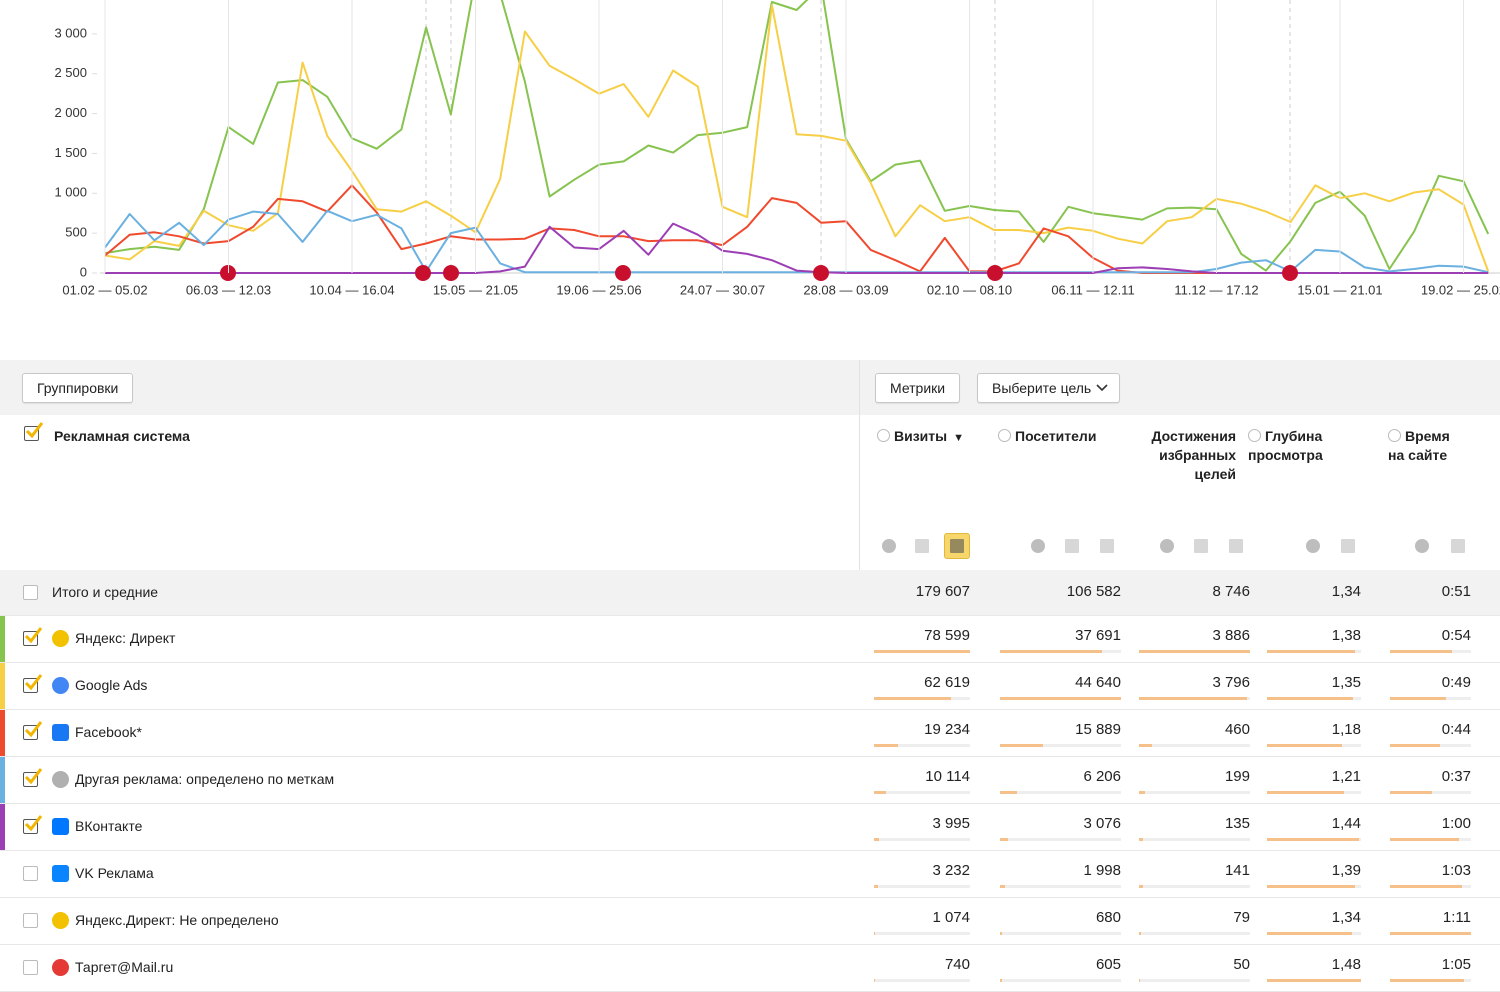 This screenshot has height=992, width=1500. I want to click on series-line, so click(796, 241).